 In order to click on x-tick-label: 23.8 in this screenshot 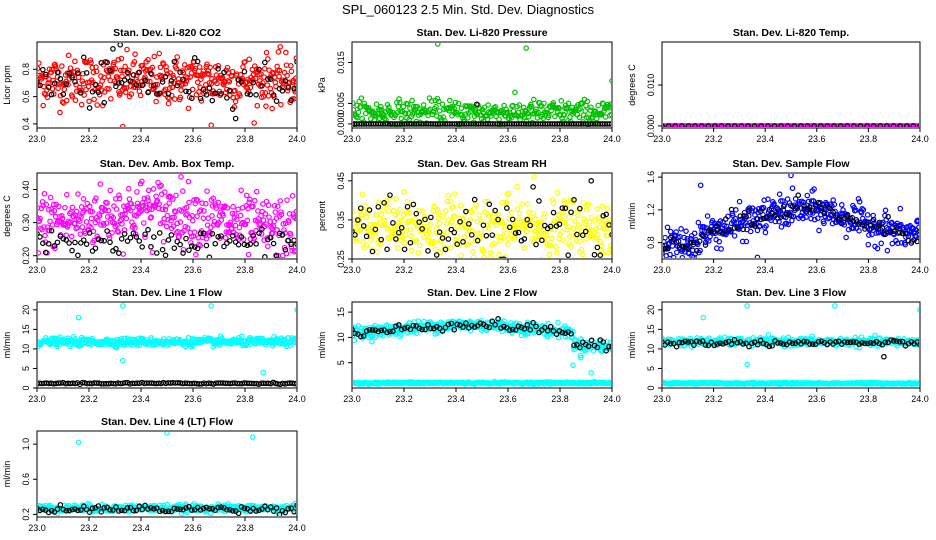, I will do `click(869, 399)`.